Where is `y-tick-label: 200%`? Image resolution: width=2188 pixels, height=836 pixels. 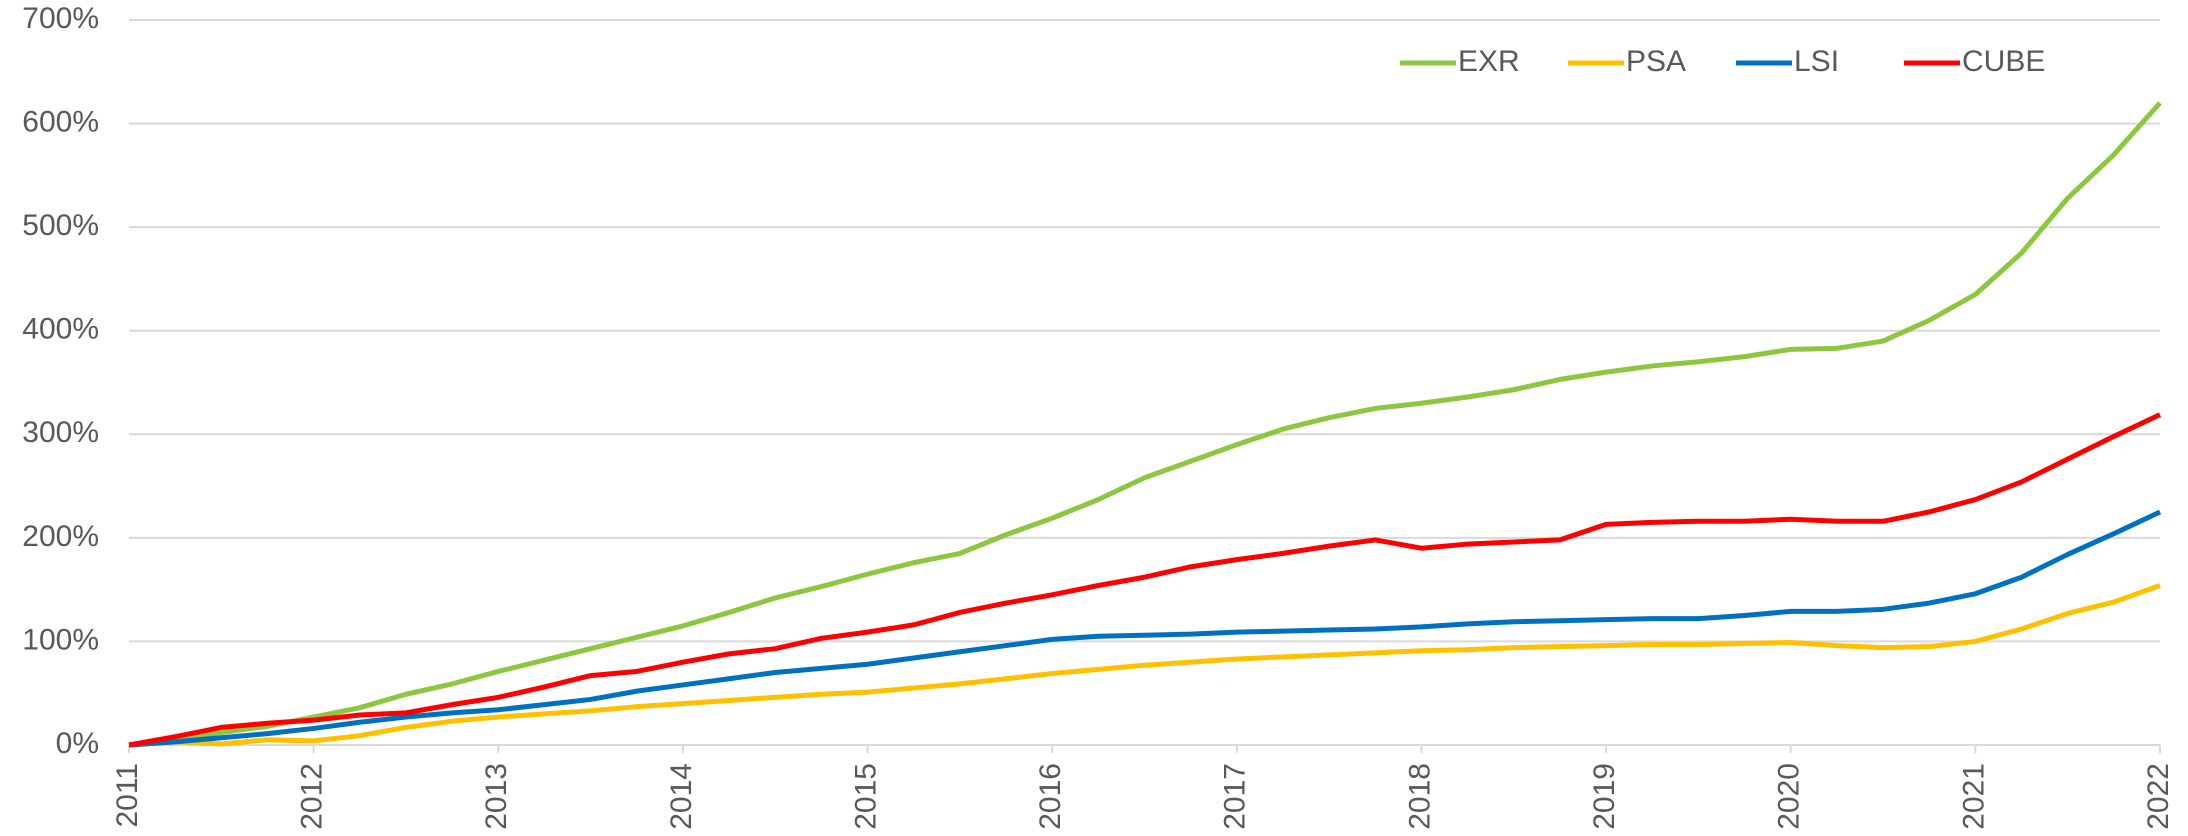
y-tick-label: 200% is located at coordinates (60, 536).